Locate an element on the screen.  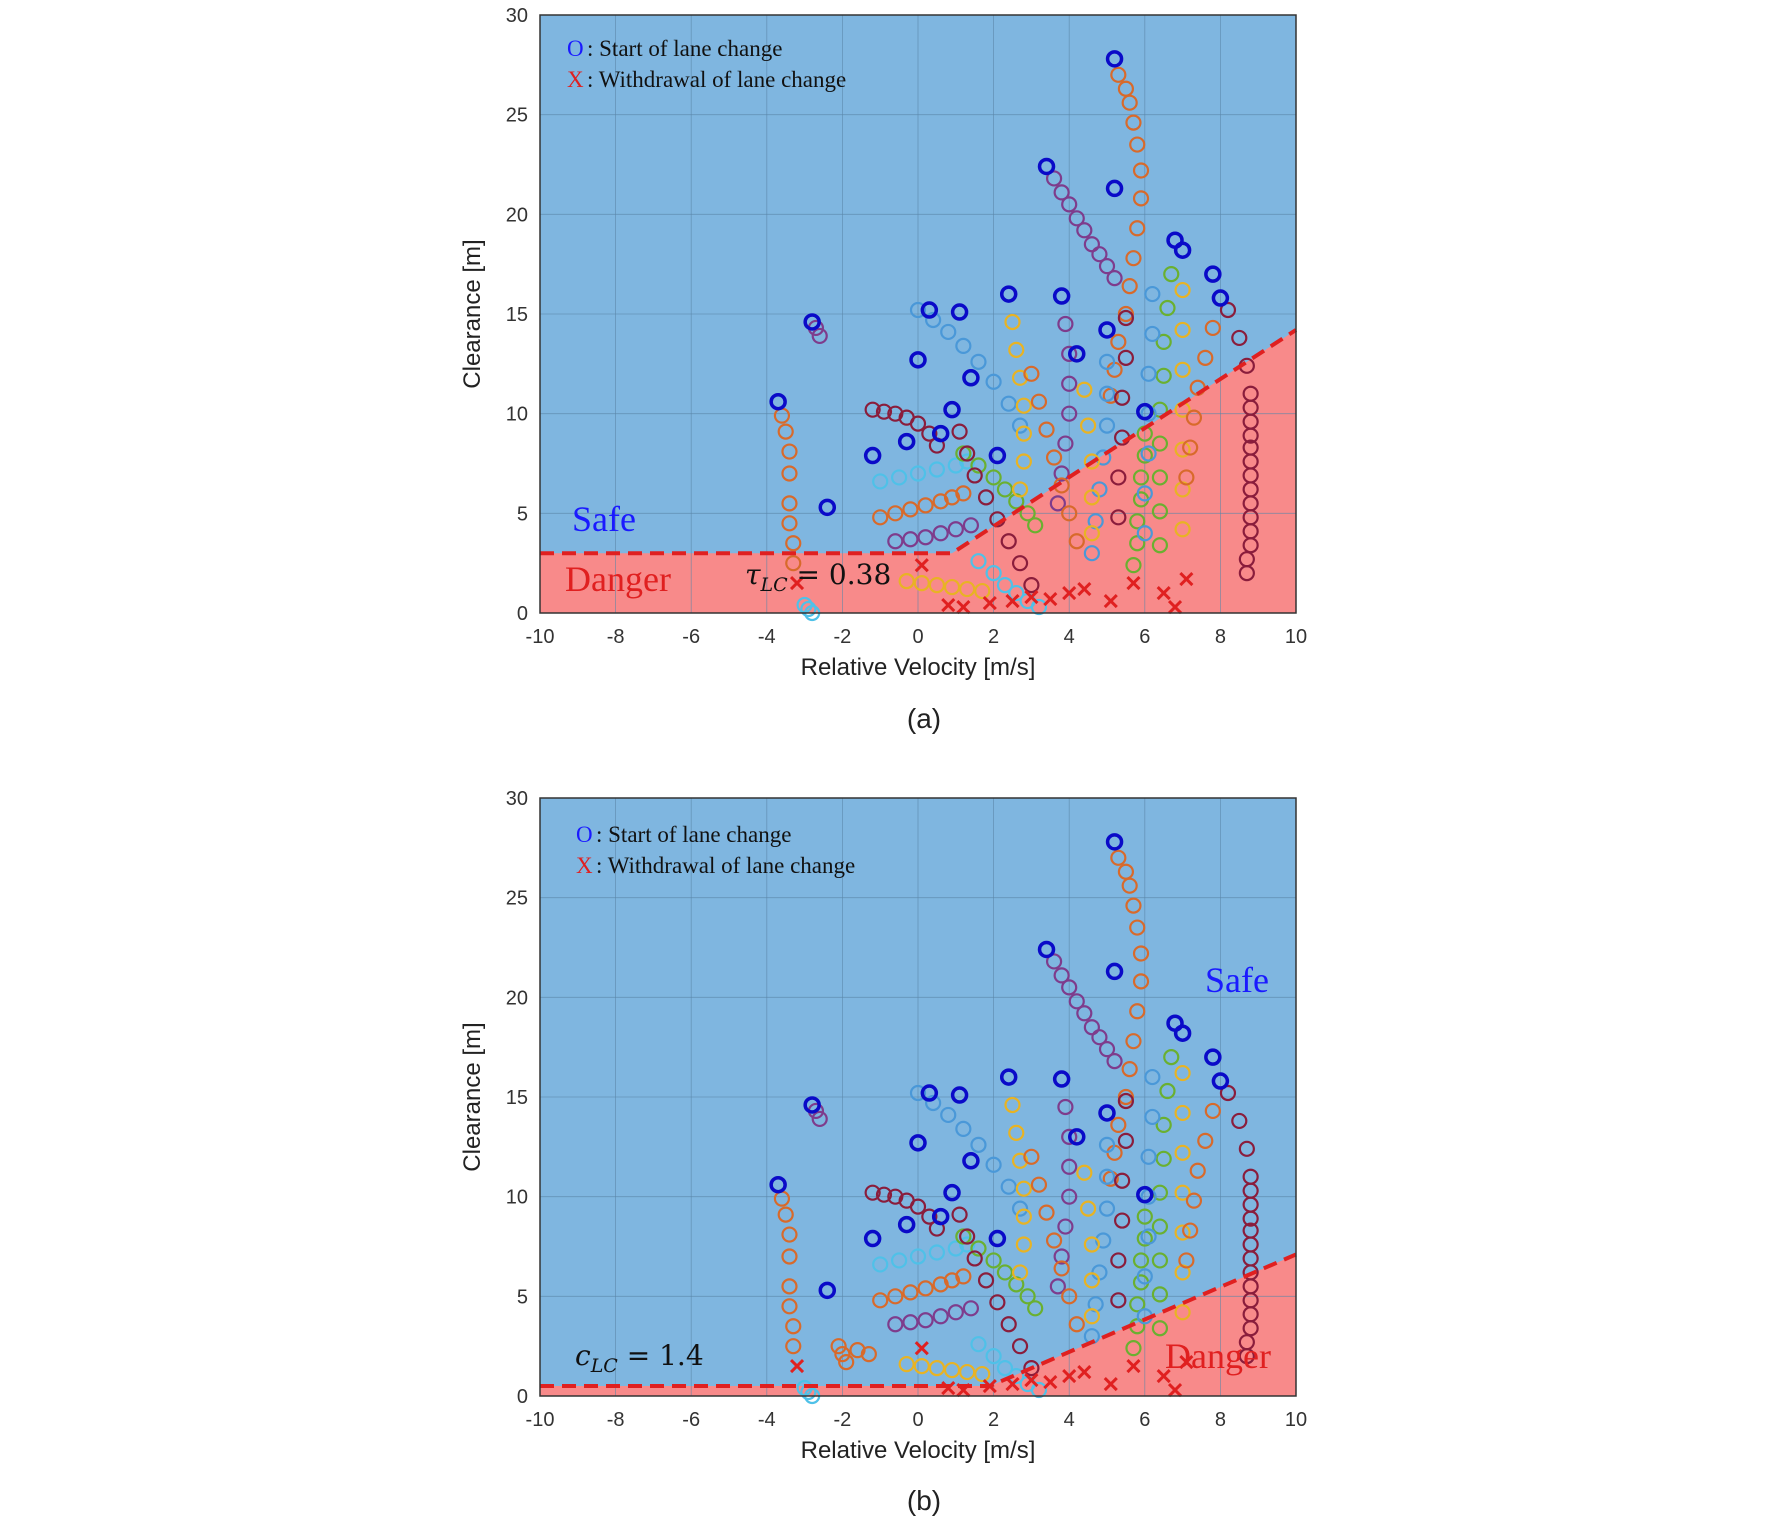
safe-region-label: Safe is located at coordinates (1237, 980).